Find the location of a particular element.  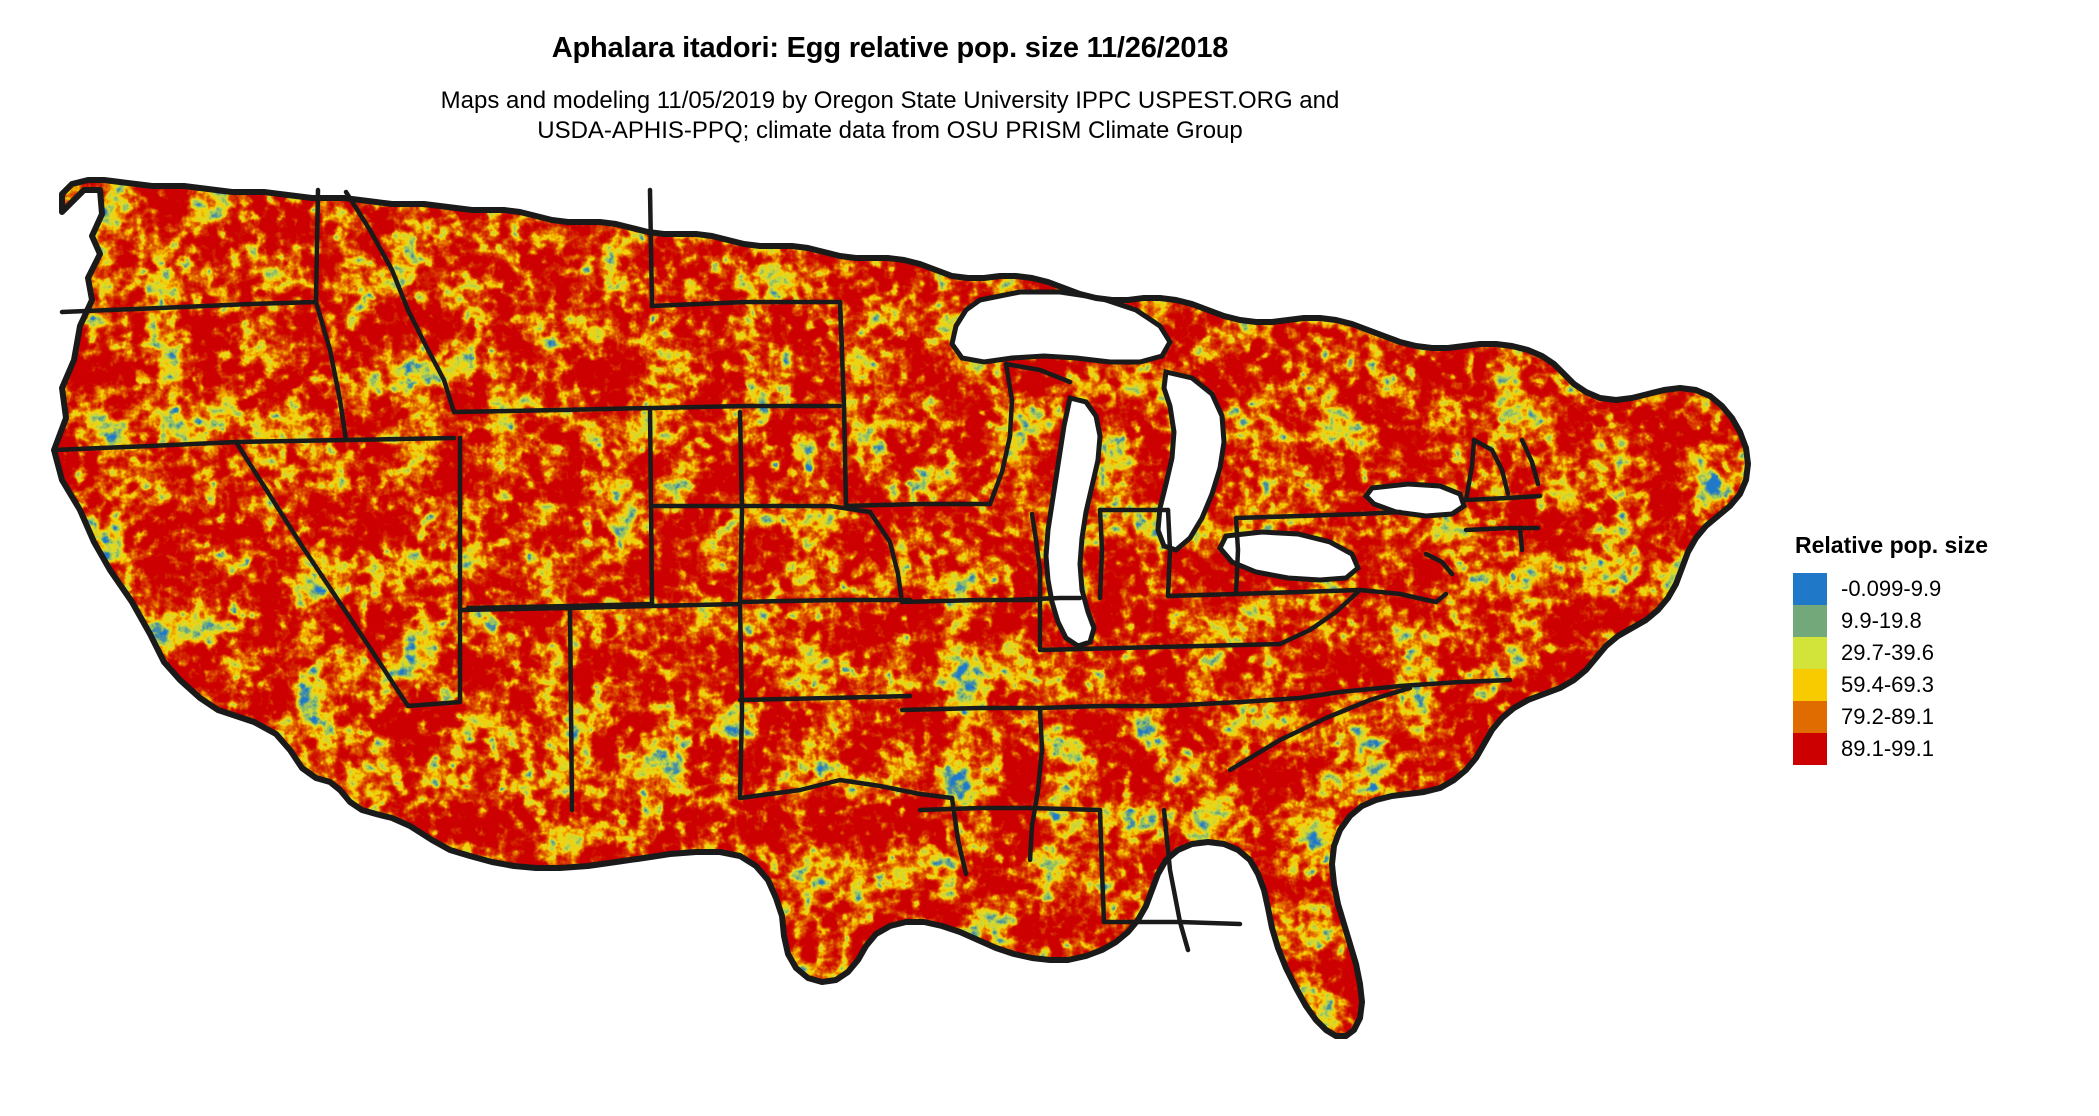

state-border-mt-wy is located at coordinates (552, 410).